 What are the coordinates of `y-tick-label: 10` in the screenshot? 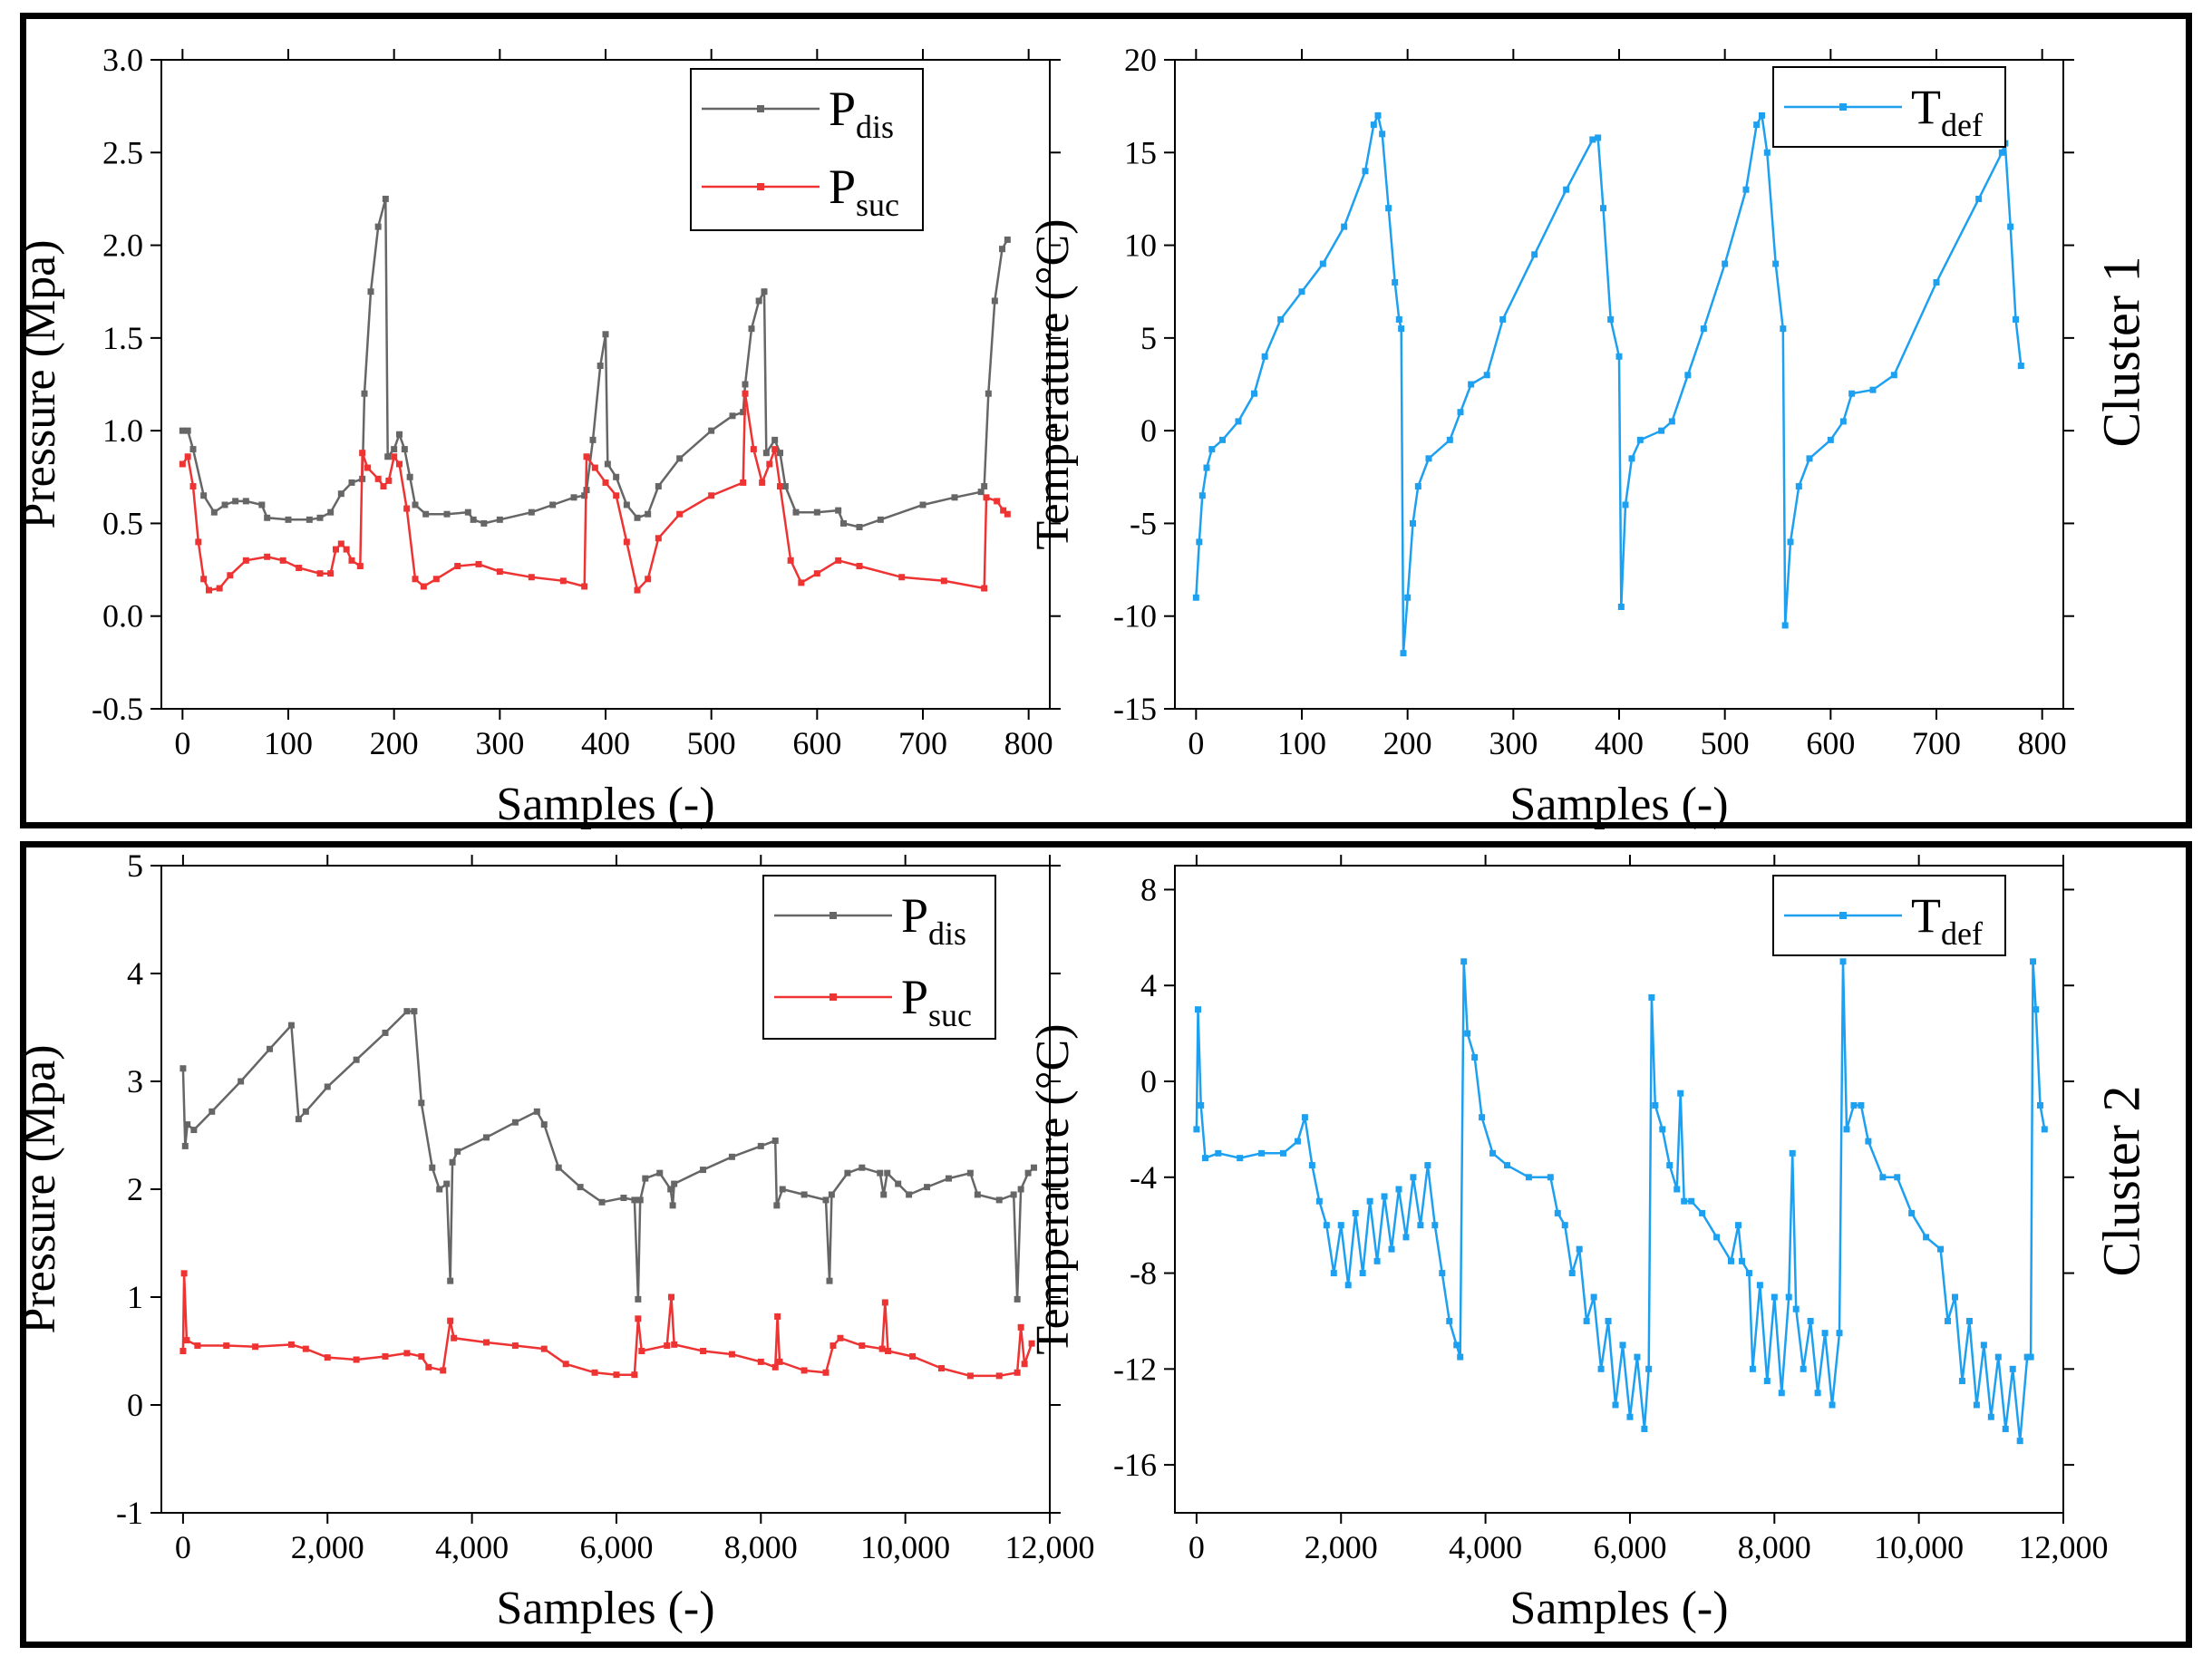 It's located at (1140, 246).